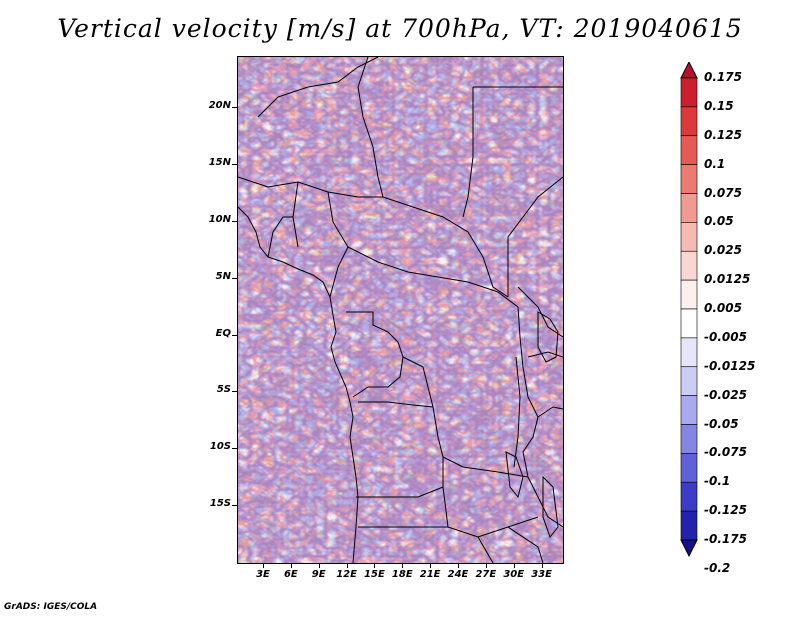 This screenshot has width=800, height=618. Describe the element at coordinates (486, 574) in the screenshot. I see `lon-tick-label: 27E` at that location.